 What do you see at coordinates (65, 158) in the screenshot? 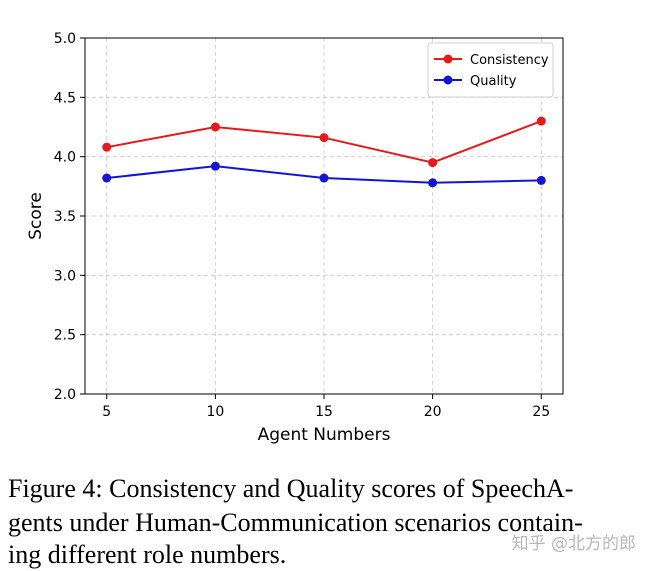
I see `y-tick-label: 4.0` at bounding box center [65, 158].